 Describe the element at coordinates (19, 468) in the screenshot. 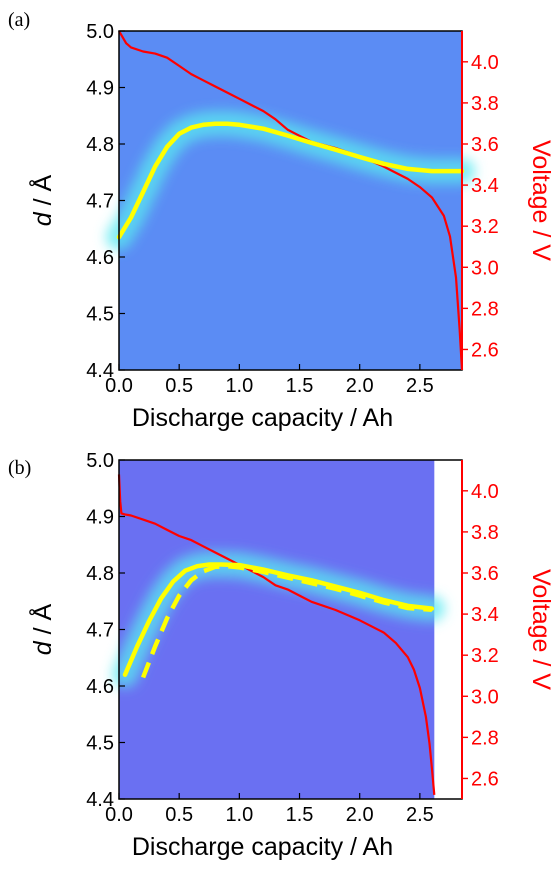

I see `panel-label: (b)` at that location.